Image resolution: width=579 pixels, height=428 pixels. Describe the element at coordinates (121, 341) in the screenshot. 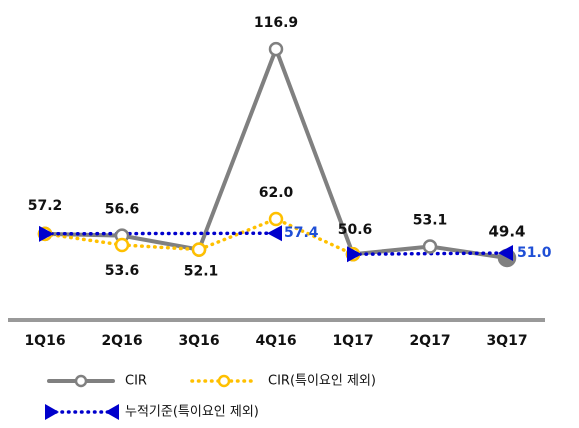

I see `x-tick-label: 2Q16` at that location.